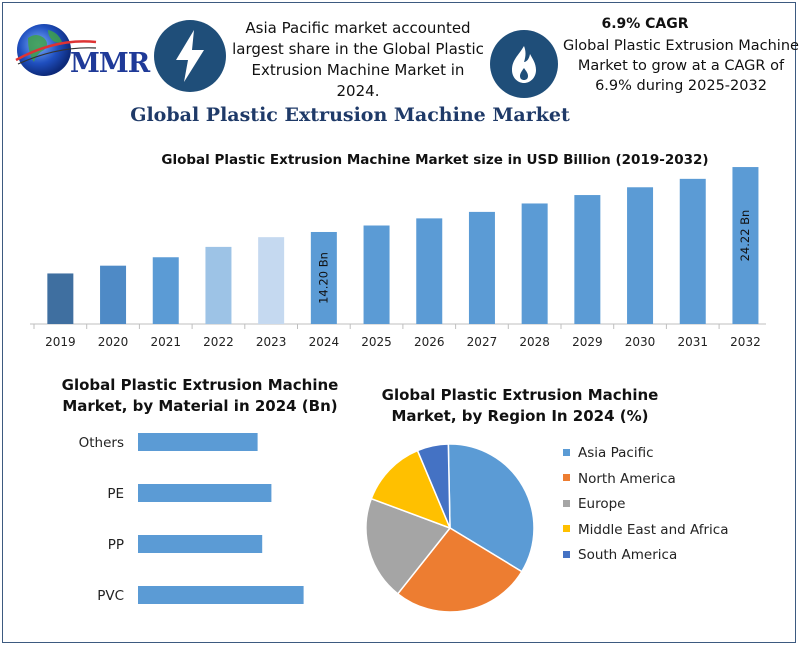 The height and width of the screenshot is (647, 800). What do you see at coordinates (653, 529) in the screenshot?
I see `legend-label: Middle East and Africa` at bounding box center [653, 529].